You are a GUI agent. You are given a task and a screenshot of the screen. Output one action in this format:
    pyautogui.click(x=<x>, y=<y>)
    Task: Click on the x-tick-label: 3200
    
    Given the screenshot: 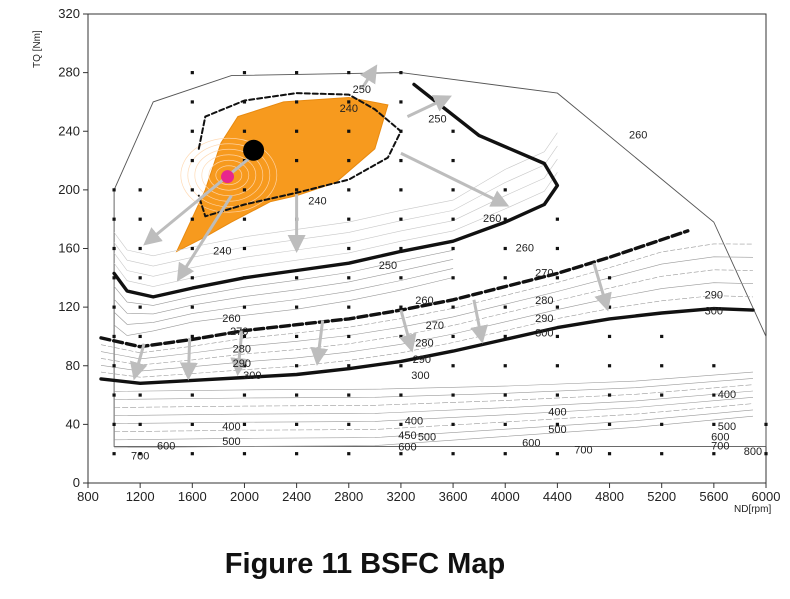 What is the action you would take?
    pyautogui.click(x=400, y=496)
    